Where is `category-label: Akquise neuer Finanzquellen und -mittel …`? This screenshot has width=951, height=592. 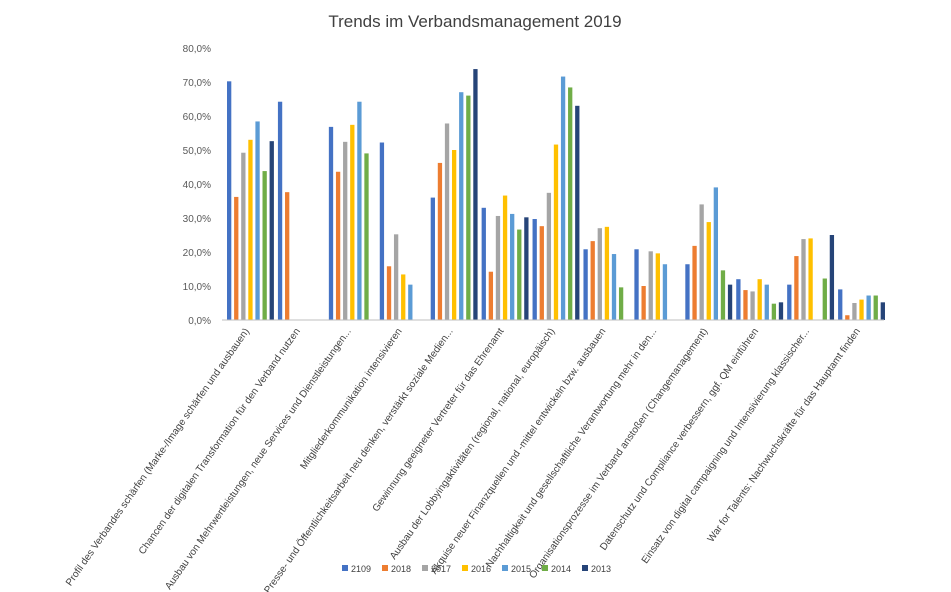
category-label: Akquise neuer Finanzquellen und -mittel … is located at coordinates (519, 451).